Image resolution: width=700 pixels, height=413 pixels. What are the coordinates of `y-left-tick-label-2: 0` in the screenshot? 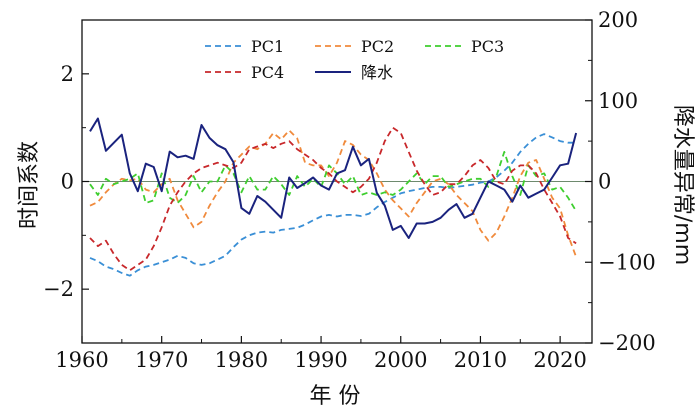 It's located at (67, 182).